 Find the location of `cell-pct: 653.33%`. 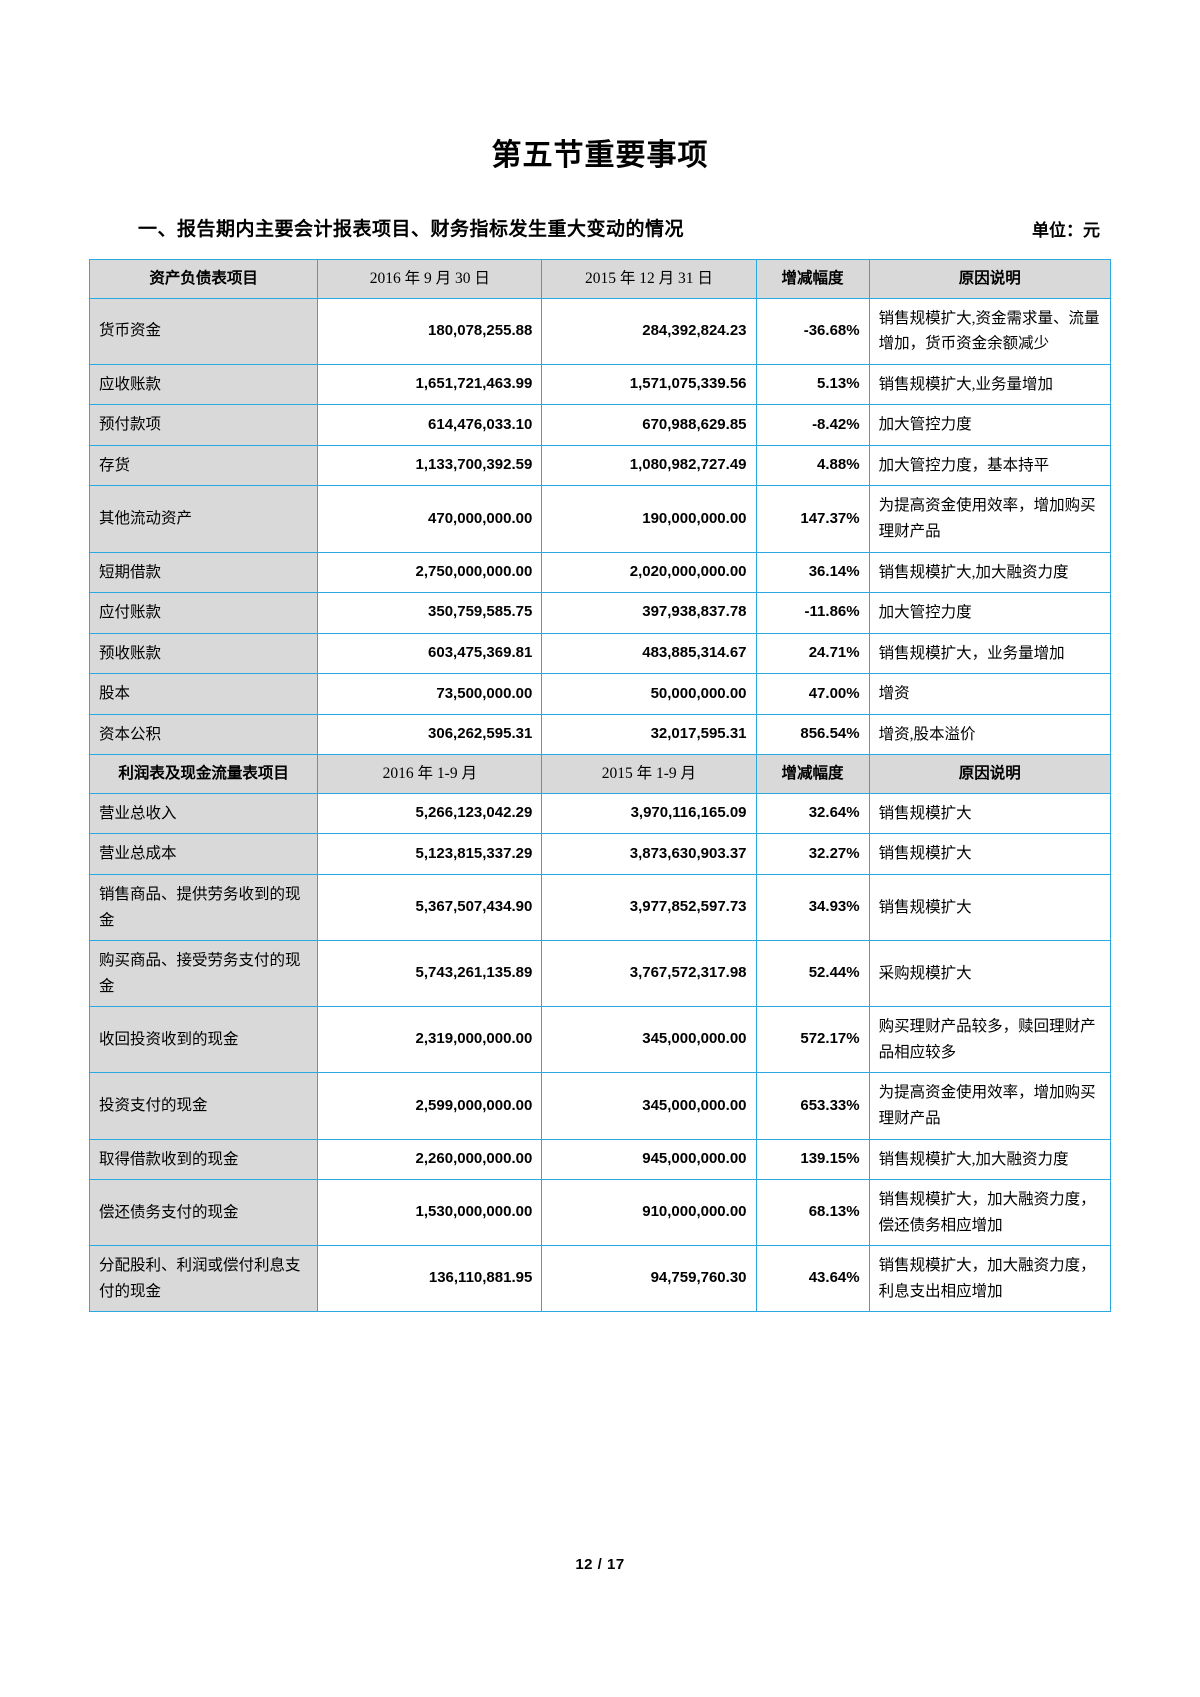

cell-pct: 653.33% is located at coordinates (812, 1106).